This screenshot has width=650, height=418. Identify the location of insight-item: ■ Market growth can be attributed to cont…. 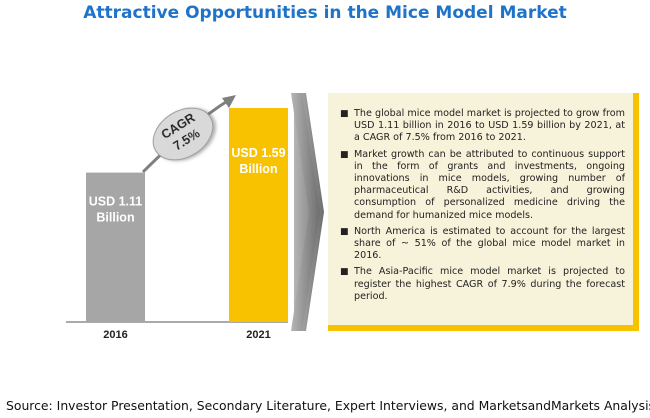
(482, 185).